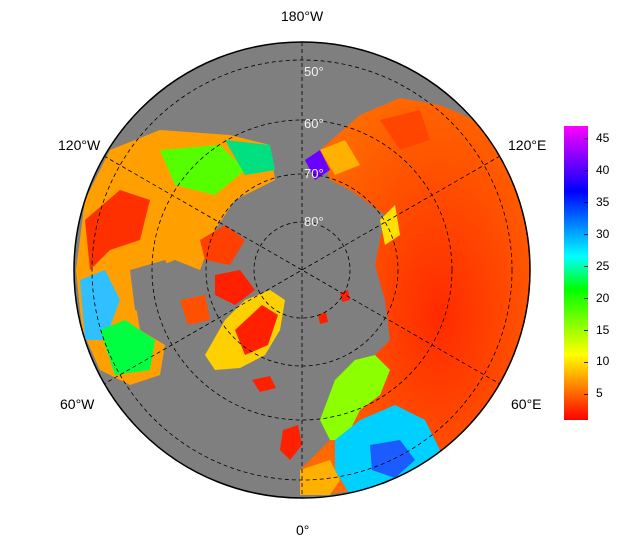 This screenshot has height=552, width=625. What do you see at coordinates (302, 16) in the screenshot?
I see `lon-label-180w: 180°W` at bounding box center [302, 16].